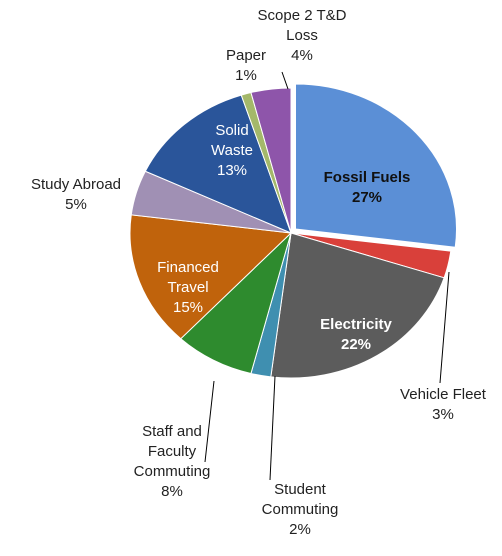  I want to click on value-label: 5%, so click(76, 204).